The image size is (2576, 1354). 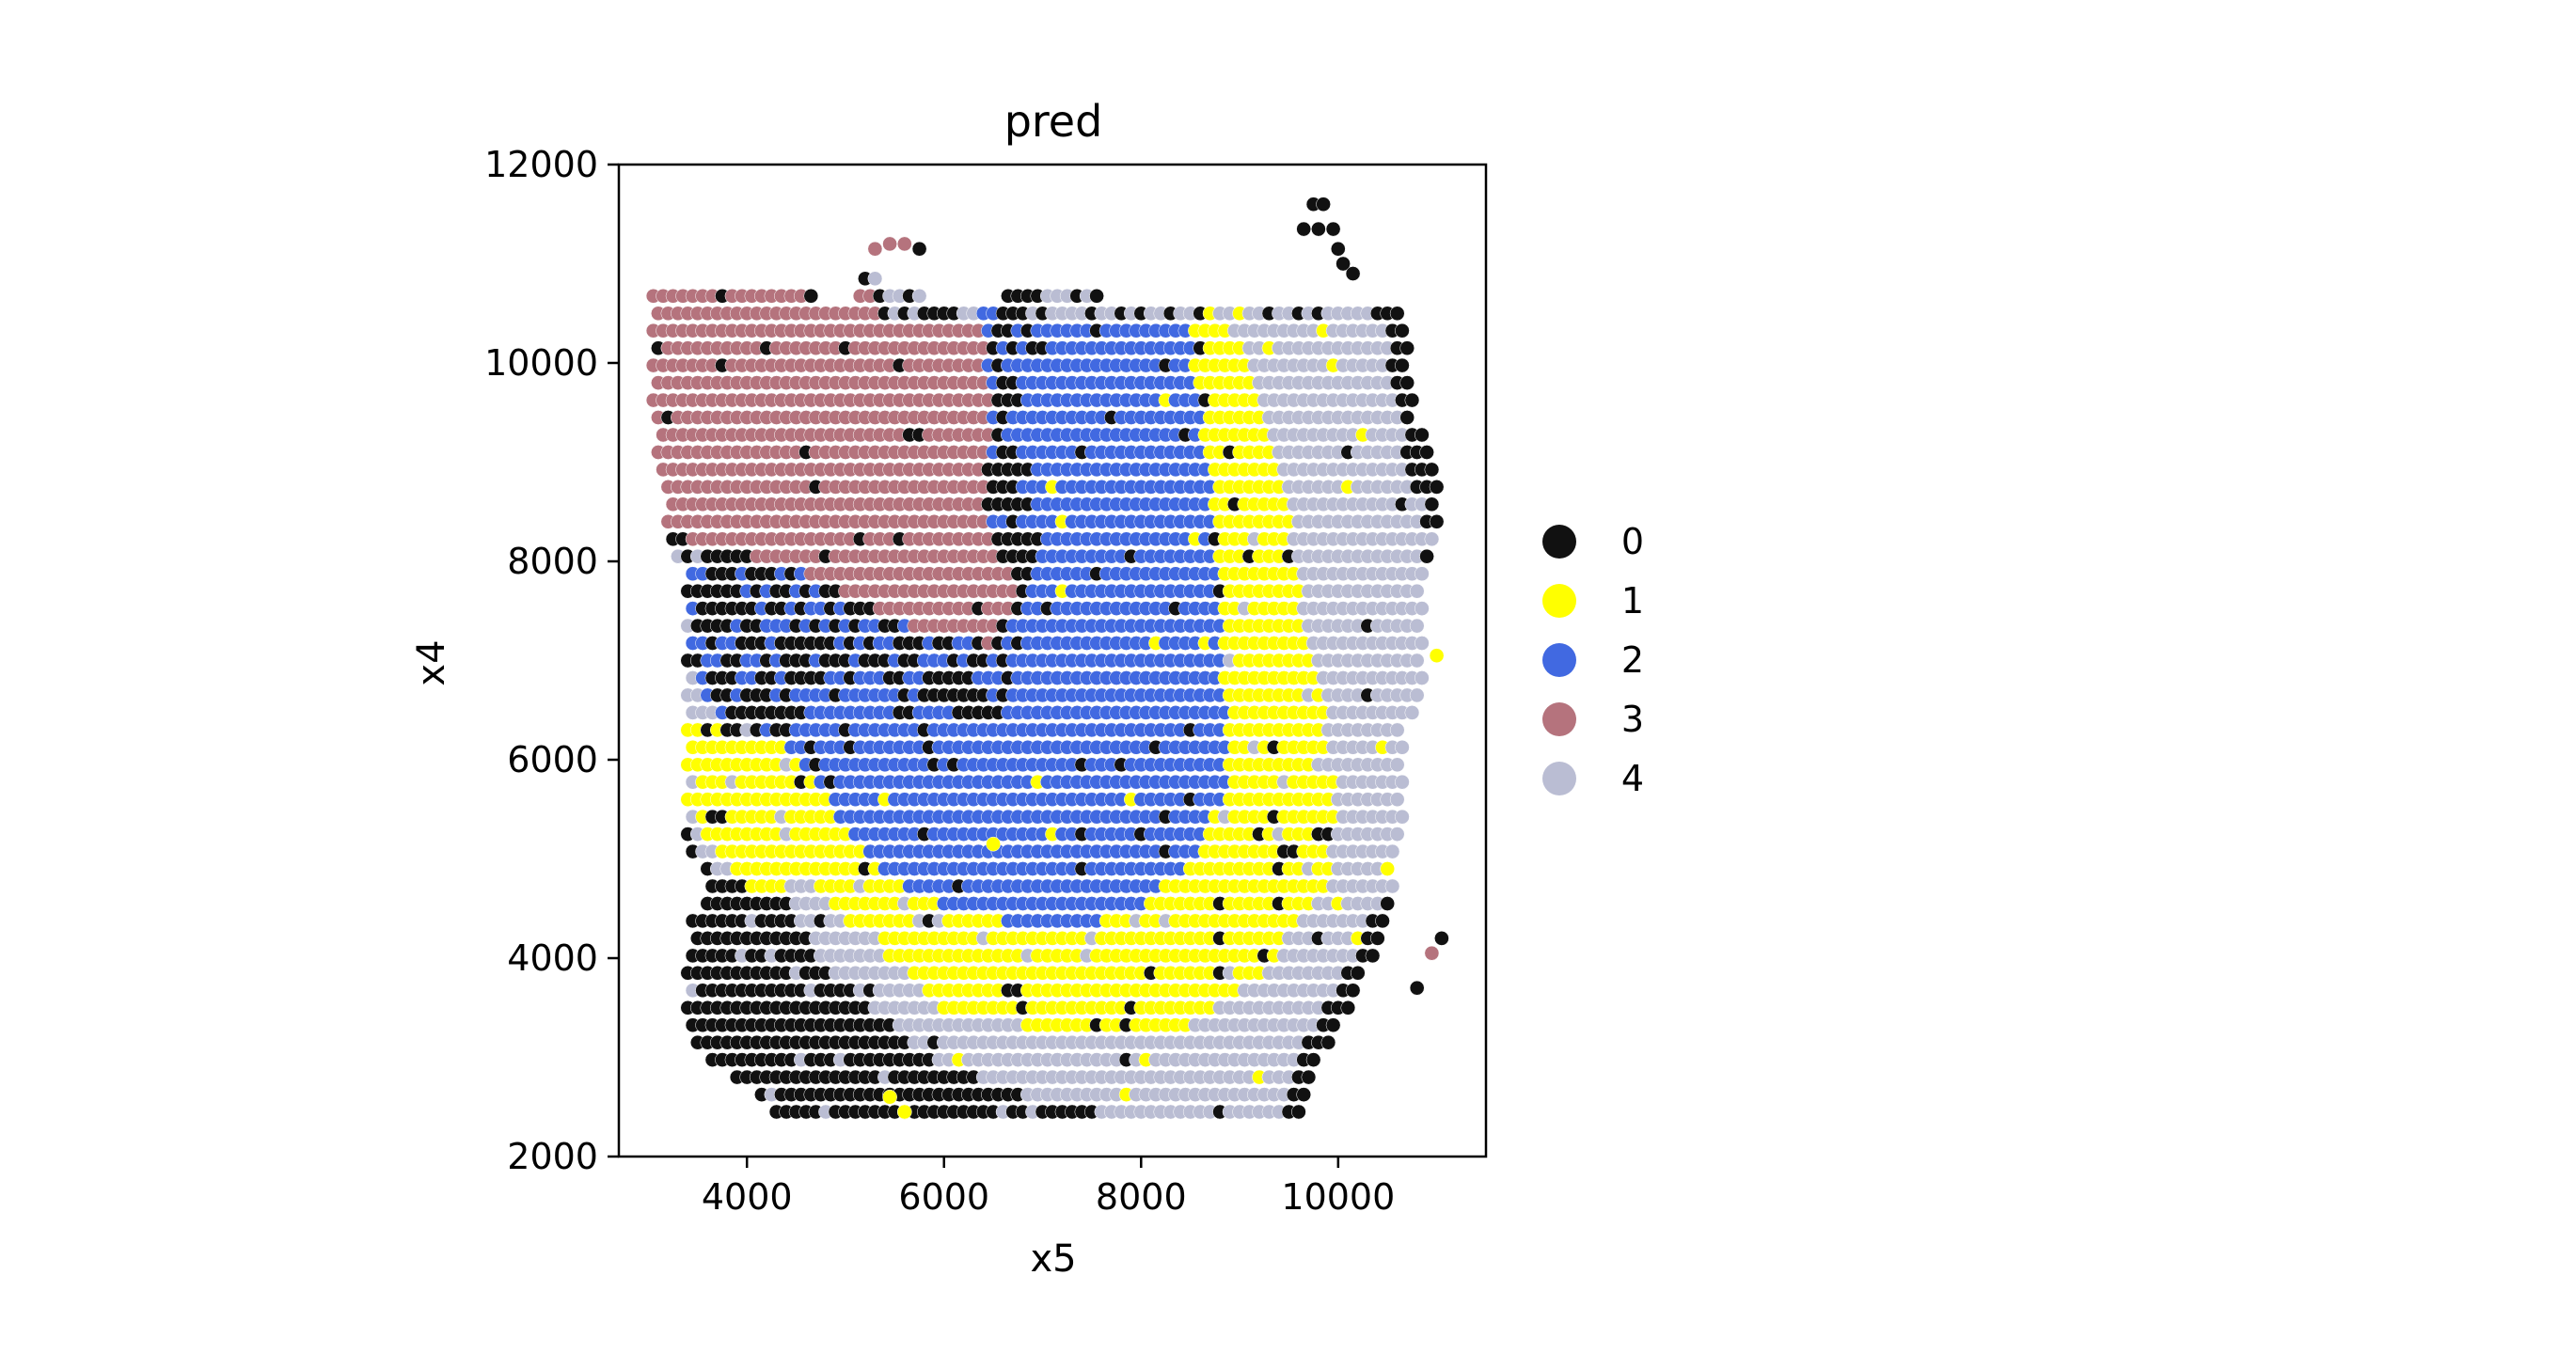 I want to click on legend-label: 2, so click(x=1632, y=660).